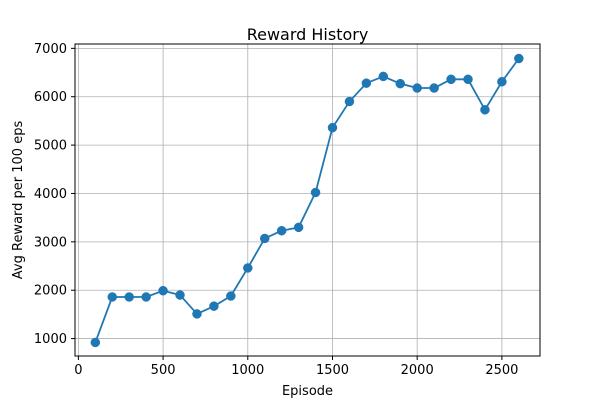 Image resolution: width=600 pixels, height=400 pixels. What do you see at coordinates (50, 242) in the screenshot?
I see `y-tick-label: 3000` at bounding box center [50, 242].